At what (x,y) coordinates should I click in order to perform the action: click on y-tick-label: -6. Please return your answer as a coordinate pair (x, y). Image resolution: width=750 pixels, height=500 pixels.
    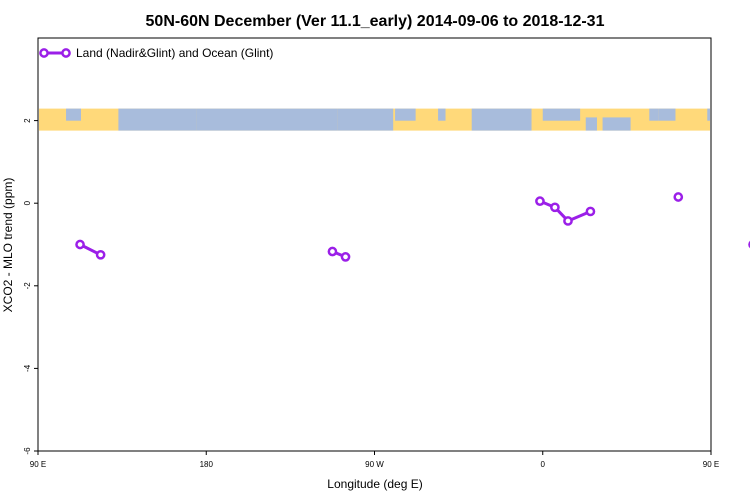
    Looking at the image, I should click on (27, 451).